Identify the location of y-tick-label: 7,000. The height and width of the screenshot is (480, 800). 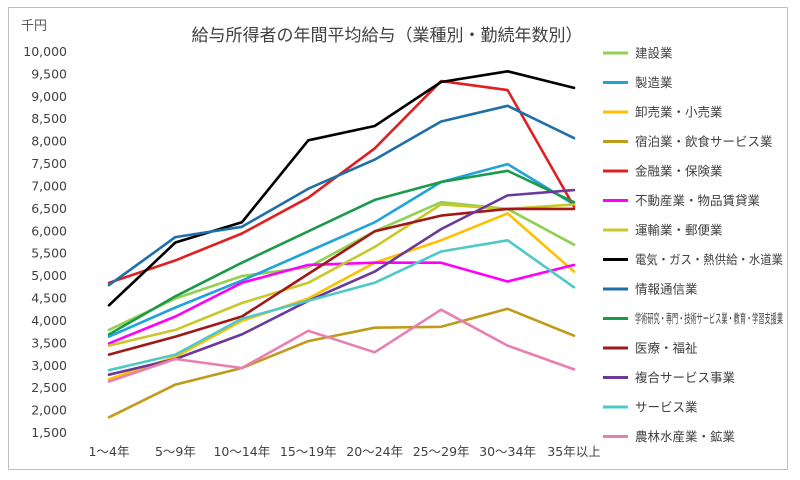
(49, 185).